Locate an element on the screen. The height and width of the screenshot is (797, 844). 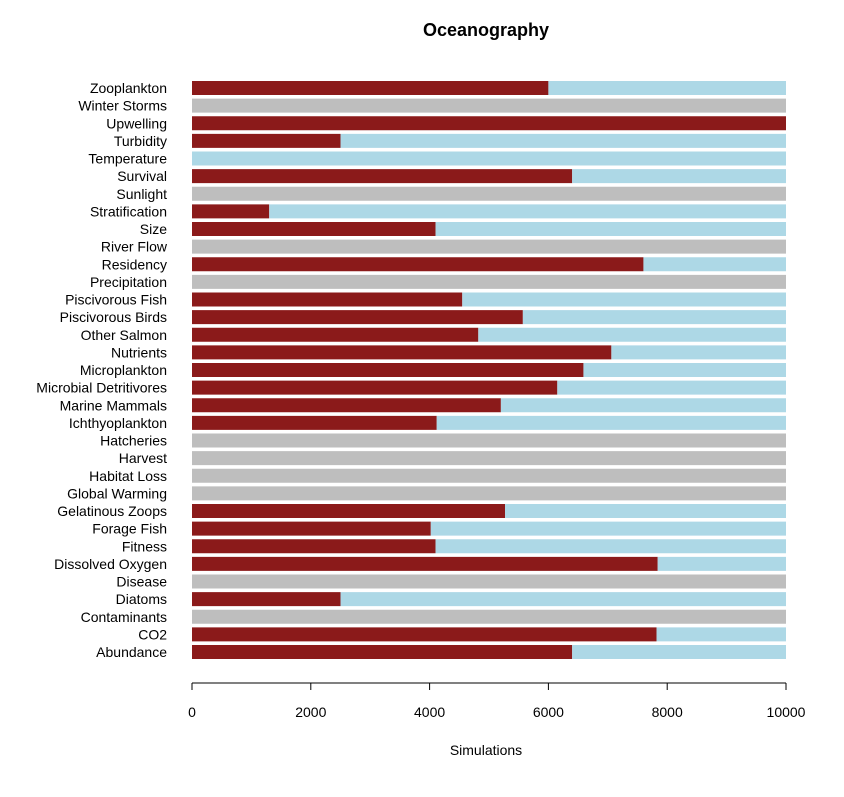
category-label-marine-mammals: Marine Mammals is located at coordinates (113, 405).